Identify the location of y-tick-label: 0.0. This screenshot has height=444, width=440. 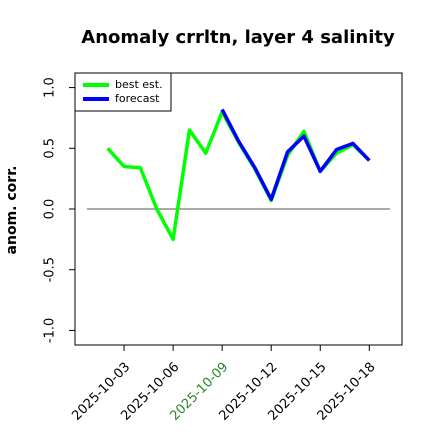
(50, 209).